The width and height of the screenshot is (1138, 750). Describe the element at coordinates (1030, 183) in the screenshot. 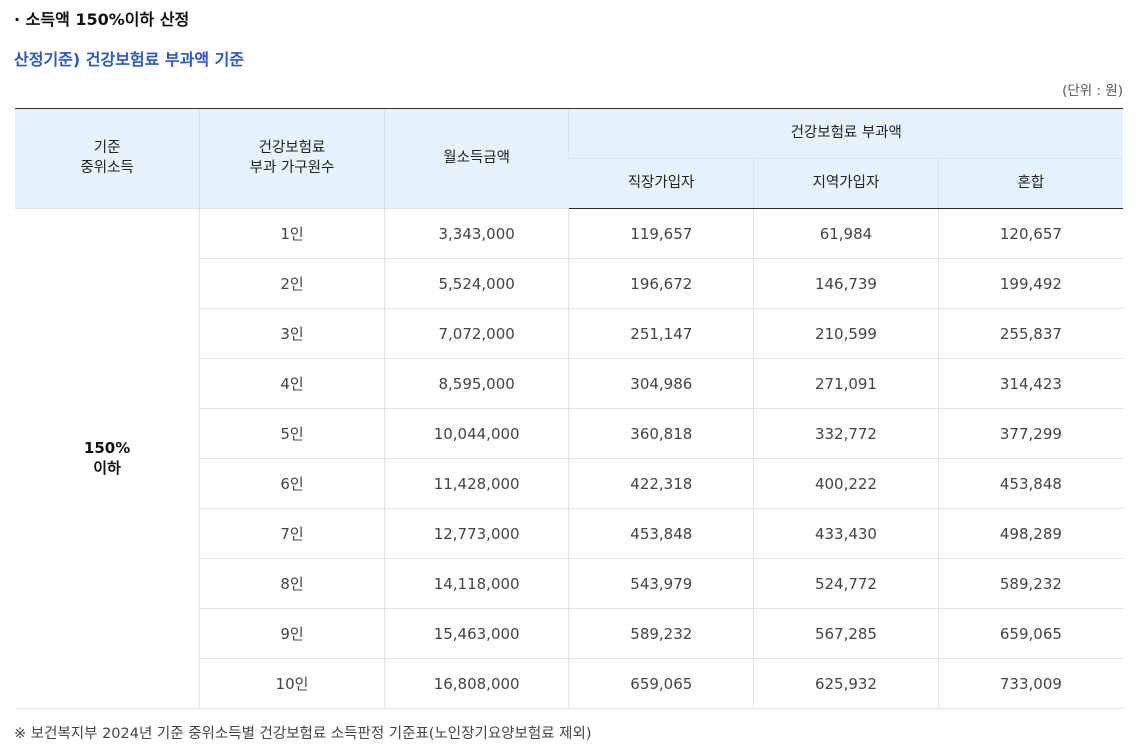

I see `header-mixed: 혼합` at that location.